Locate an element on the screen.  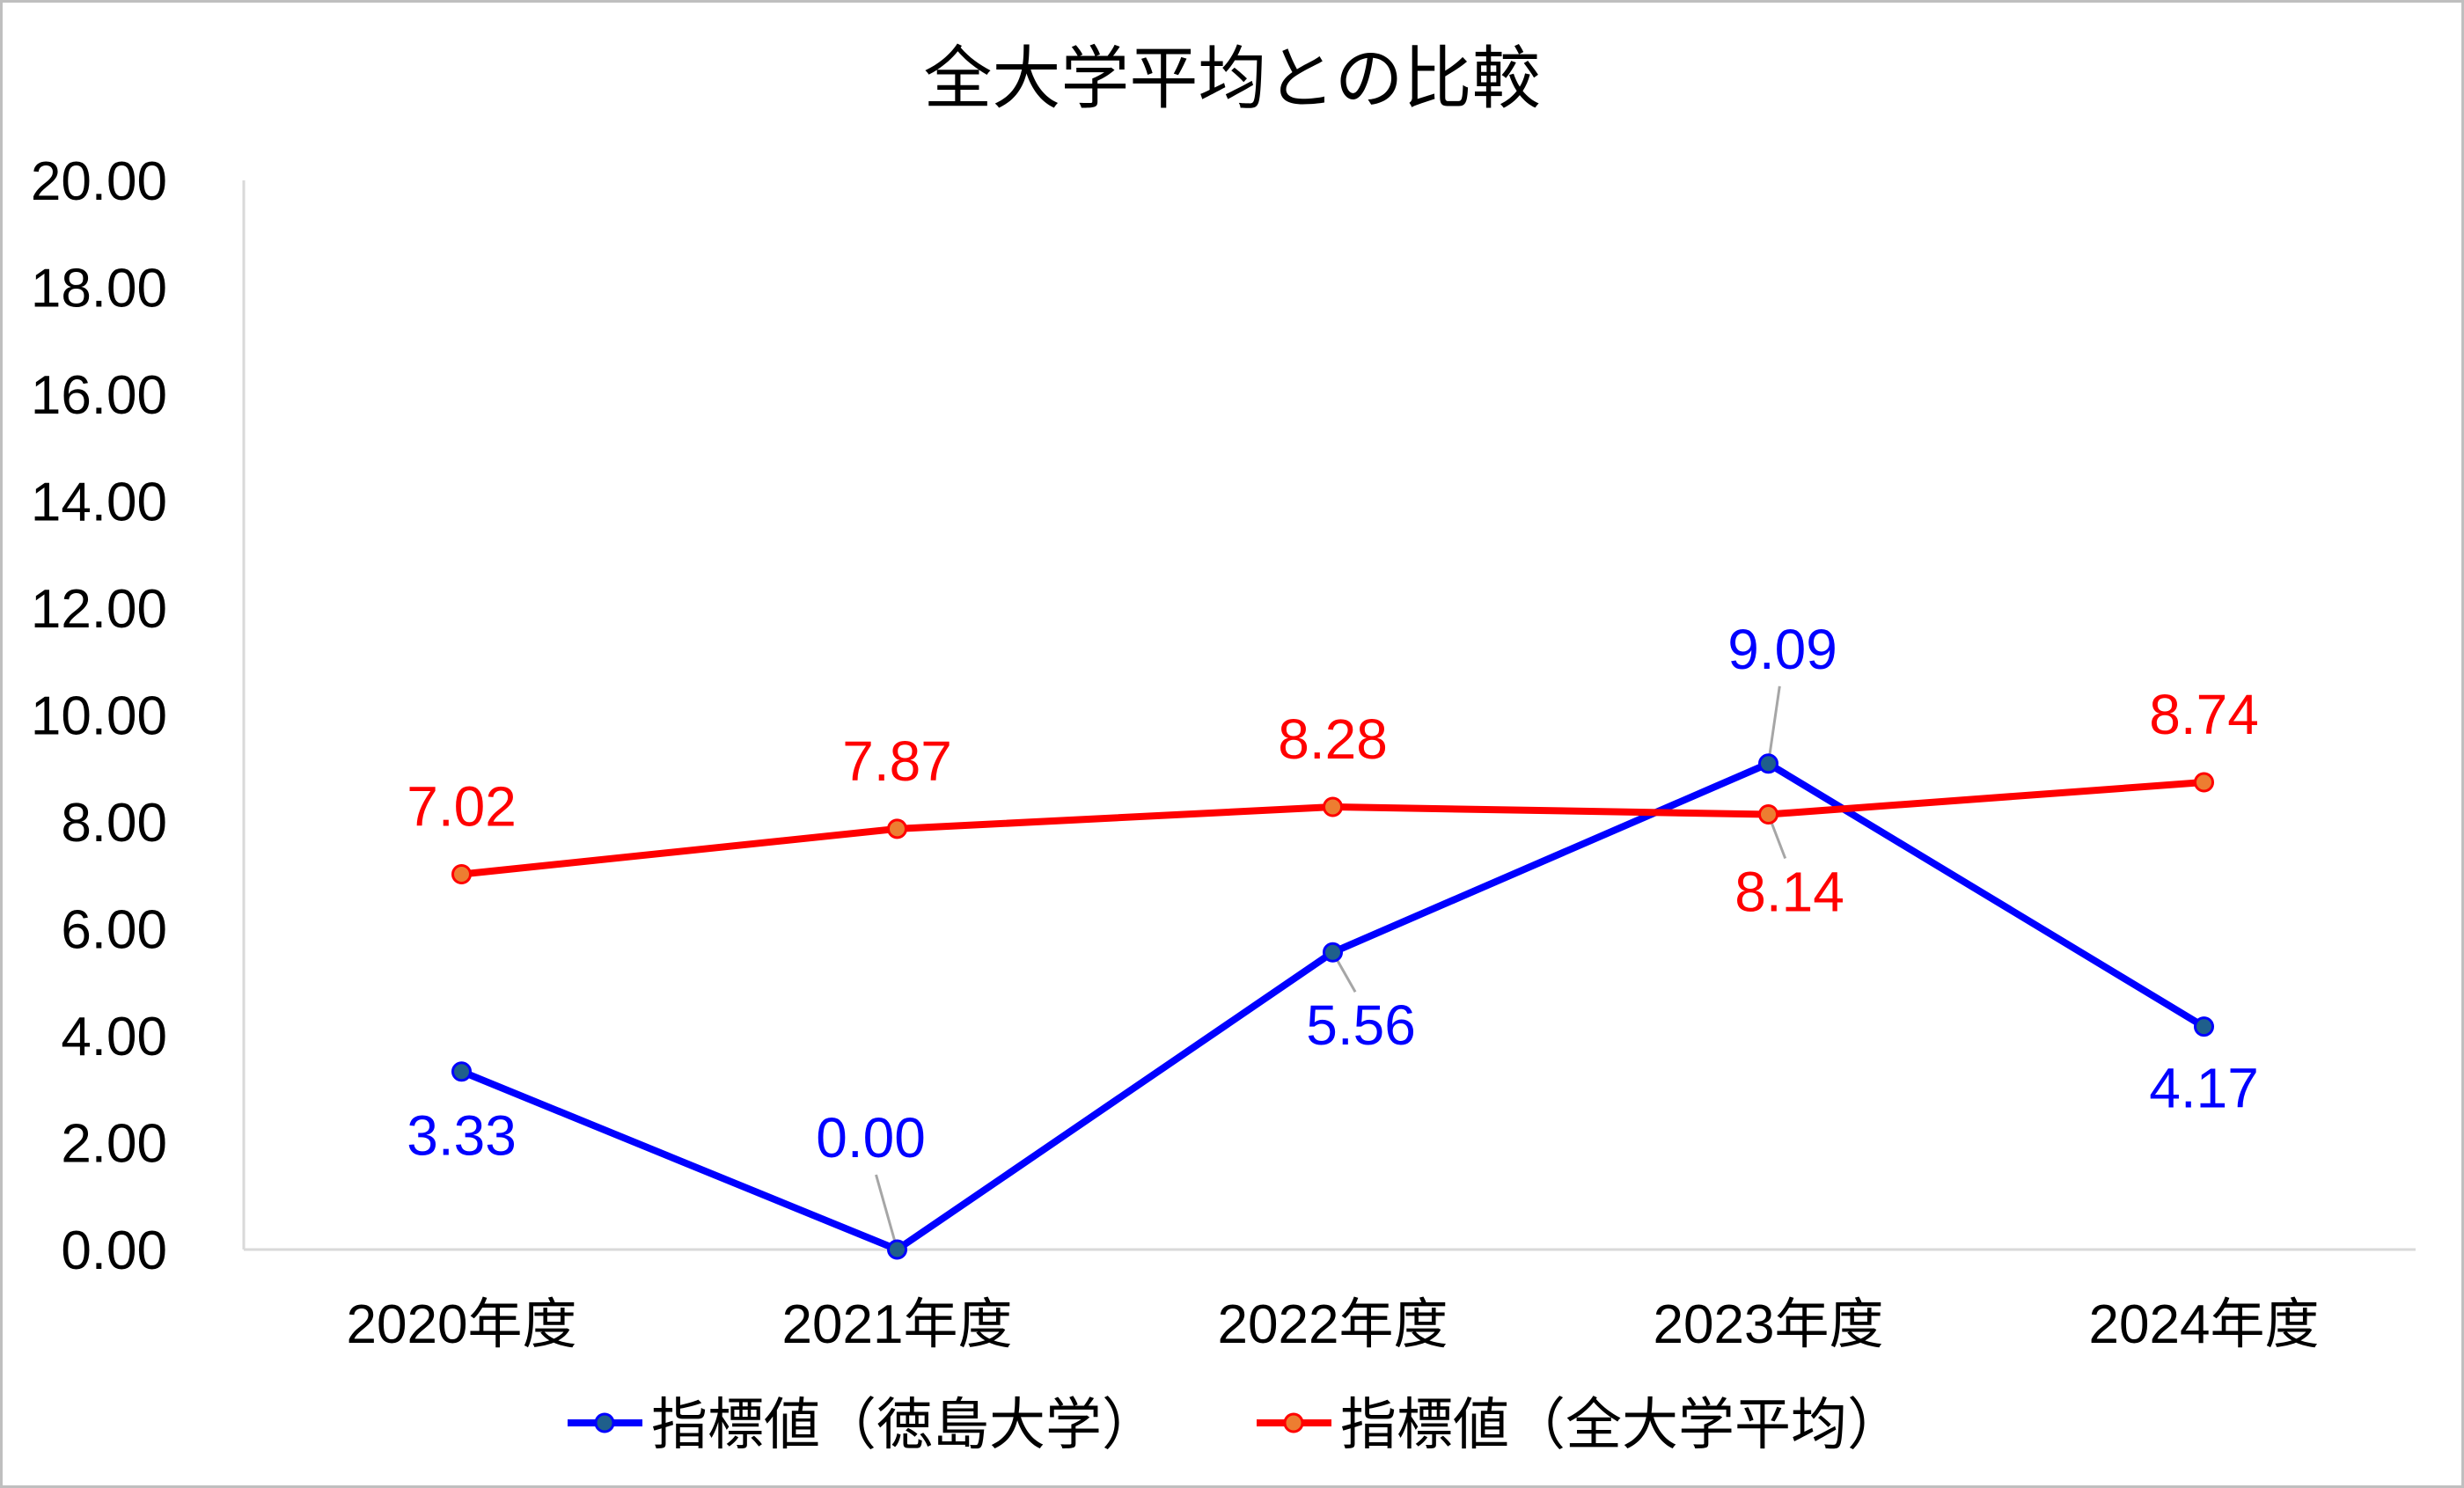
y-tick-label: 0.00 is located at coordinates (114, 1250).